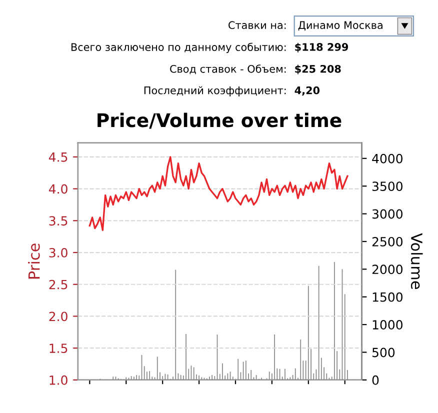  What do you see at coordinates (375, 380) in the screenshot?
I see `y2-tick-label: 0` at bounding box center [375, 380].